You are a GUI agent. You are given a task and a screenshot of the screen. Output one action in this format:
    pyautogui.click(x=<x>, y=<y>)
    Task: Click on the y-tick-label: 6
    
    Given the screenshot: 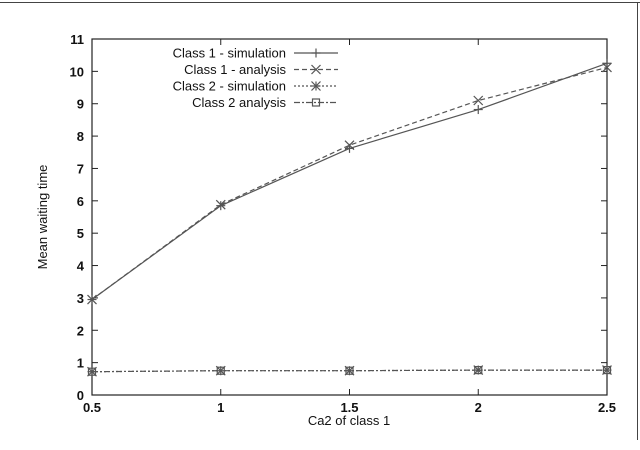 What is the action you would take?
    pyautogui.click(x=80, y=201)
    